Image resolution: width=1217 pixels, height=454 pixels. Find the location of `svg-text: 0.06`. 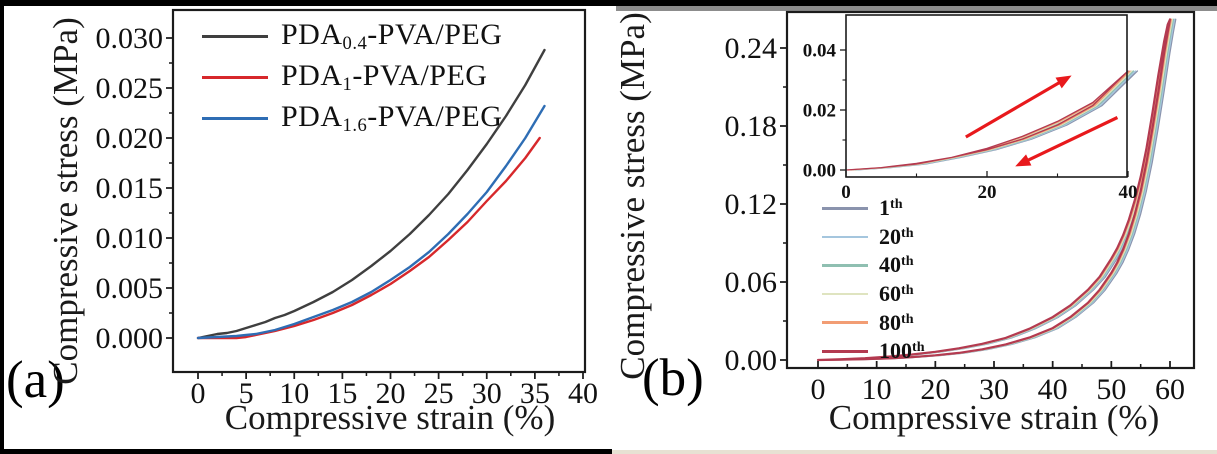

svg-text: 0.06 is located at coordinates (751, 282).